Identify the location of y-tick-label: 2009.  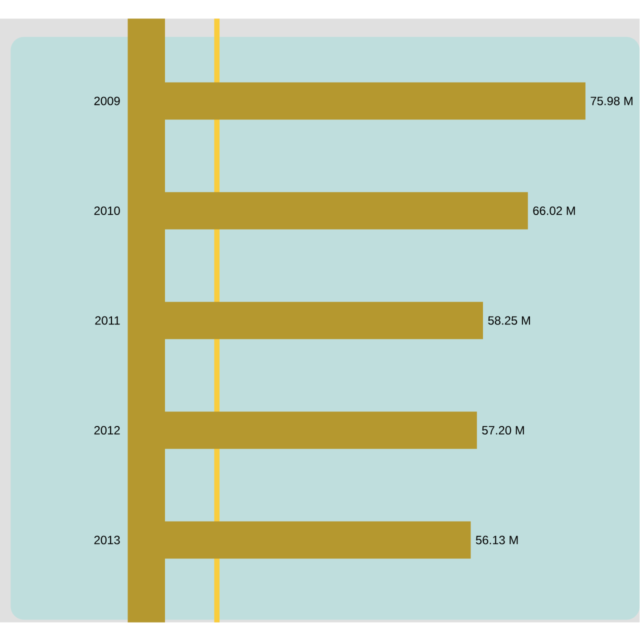
(107, 101).